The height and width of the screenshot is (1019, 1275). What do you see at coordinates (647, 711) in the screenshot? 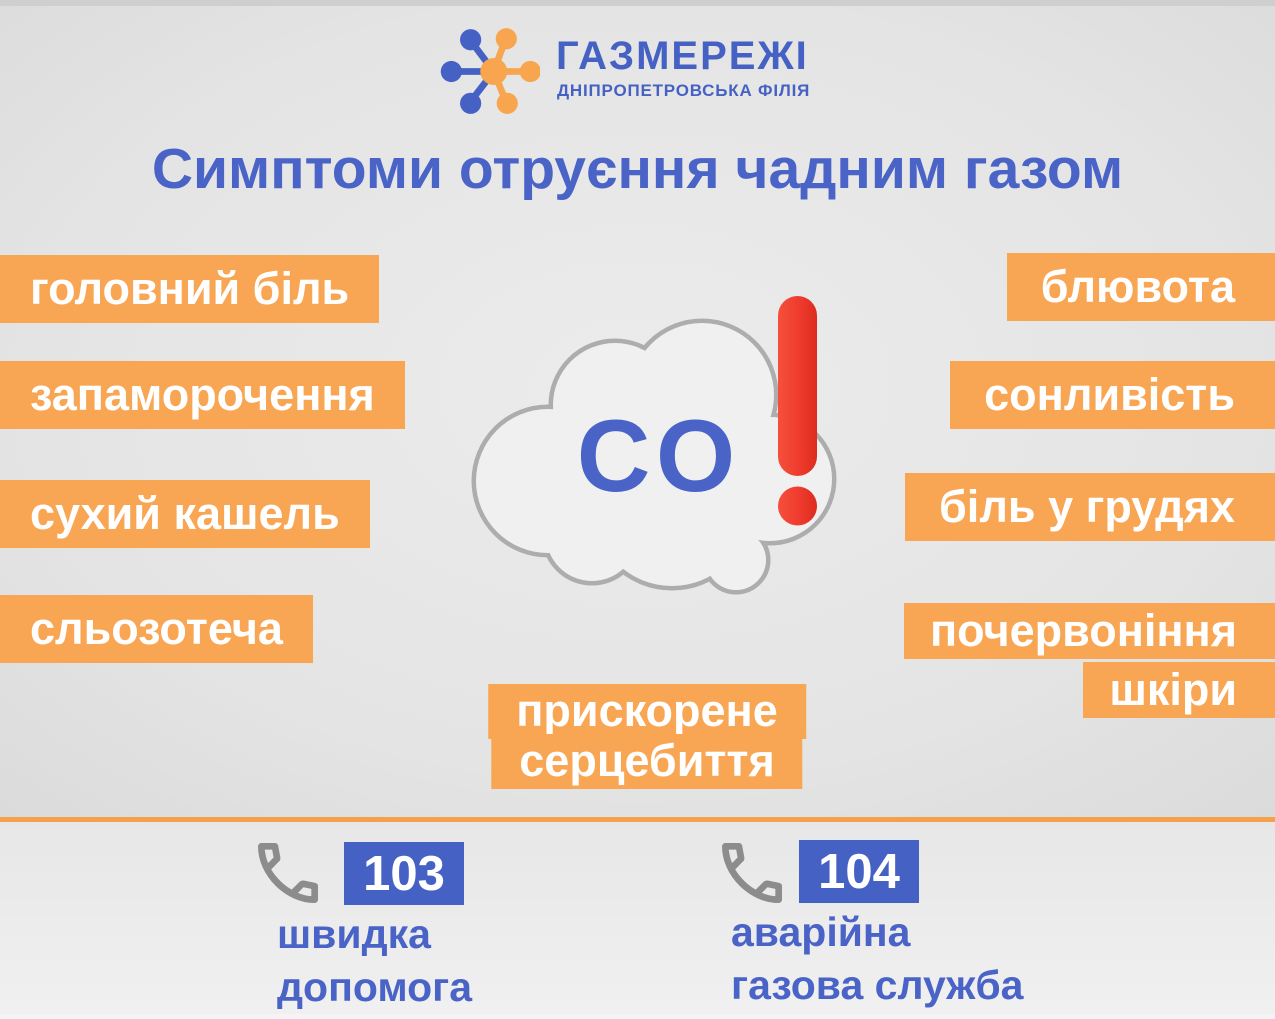
I see `symptom-badge-rapid-heartbeat-line1: прискорене` at bounding box center [647, 711].